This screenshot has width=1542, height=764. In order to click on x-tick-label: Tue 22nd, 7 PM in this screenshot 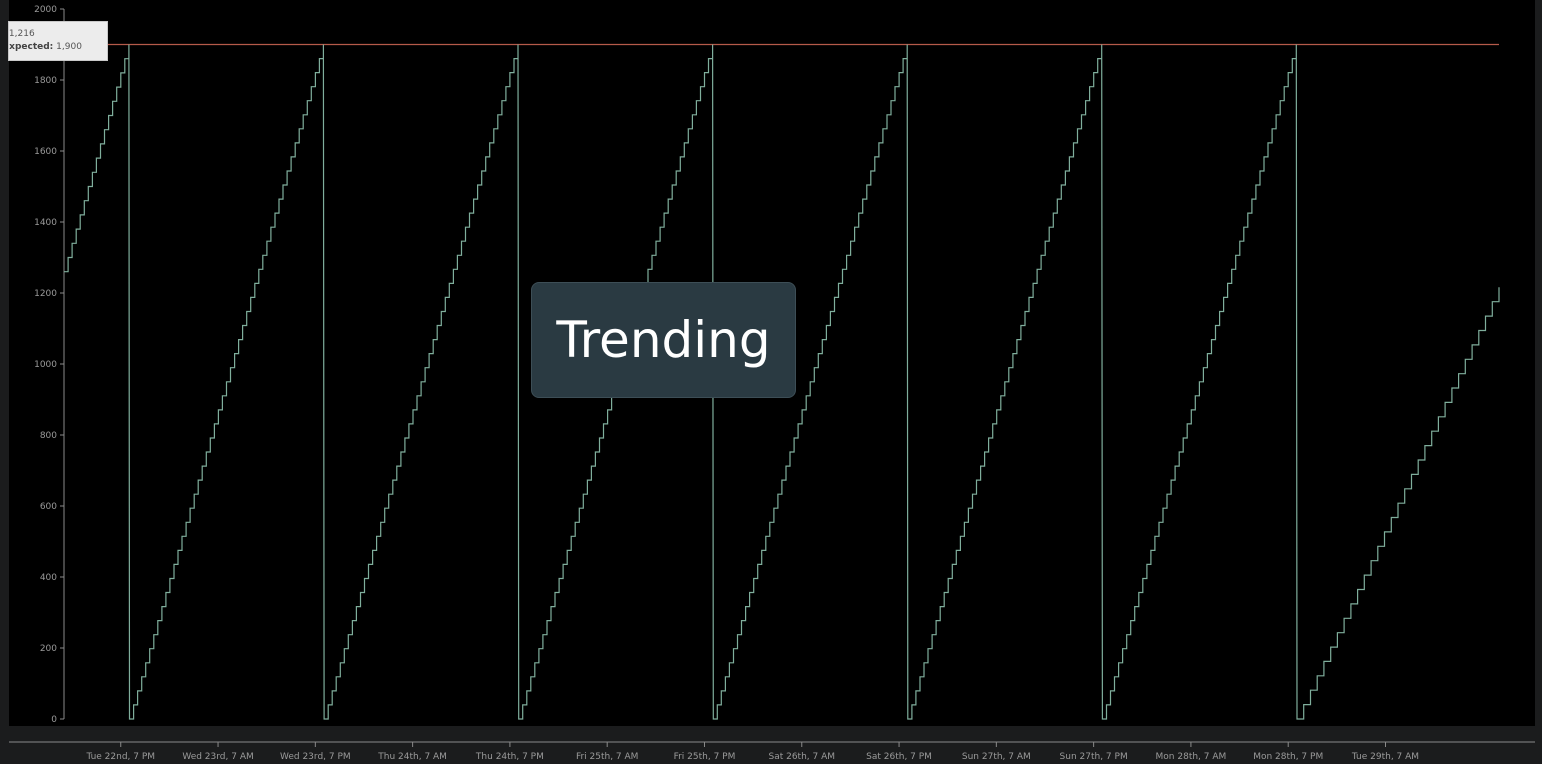, I will do `click(120, 757)`.